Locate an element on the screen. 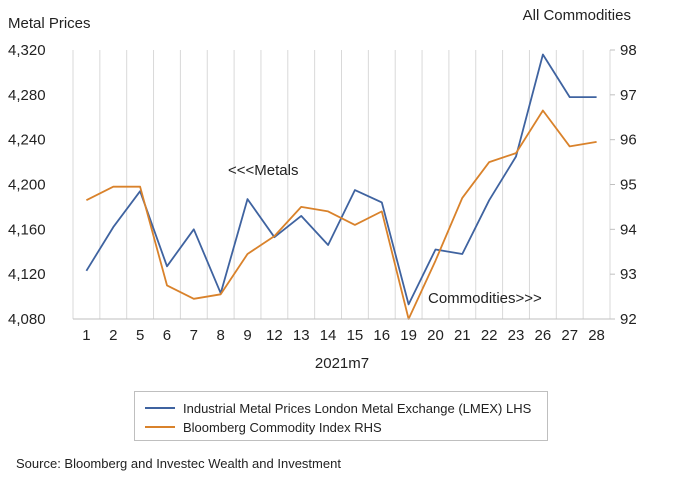 Image resolution: width=684 pixels, height=493 pixels. y-right-tick-label: 93 is located at coordinates (628, 274).